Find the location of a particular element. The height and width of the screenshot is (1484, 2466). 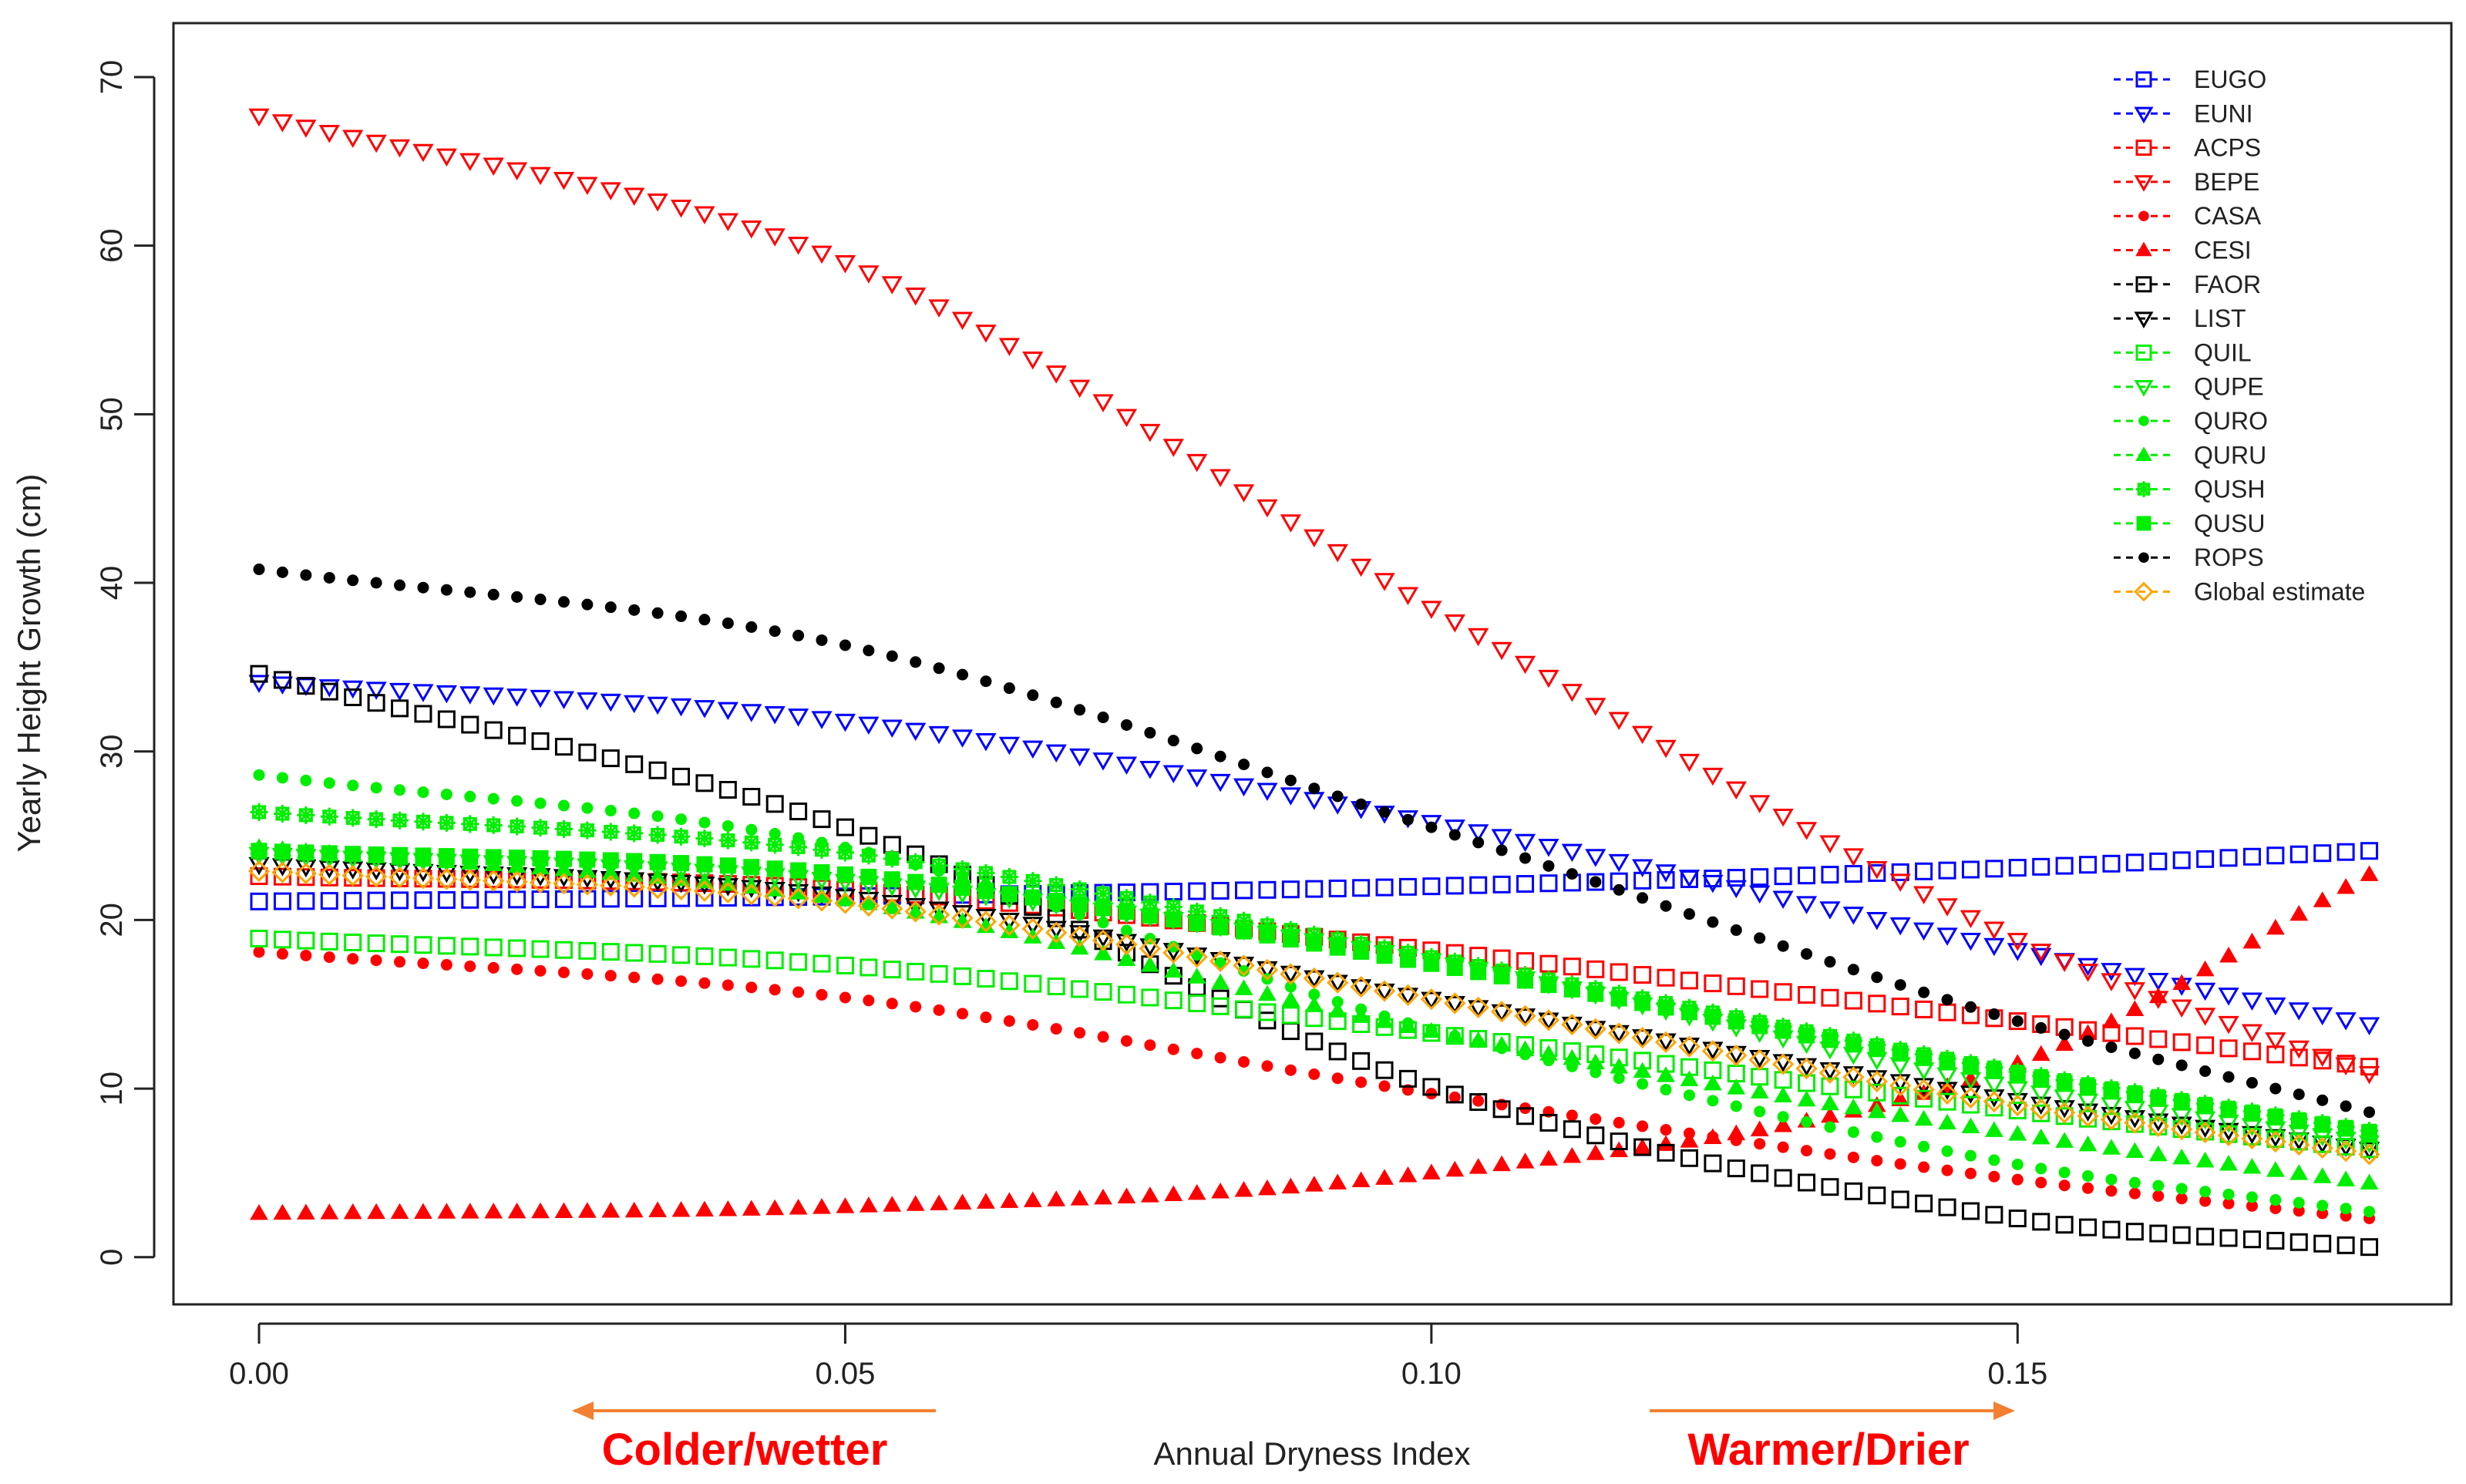

legend-marker is located at coordinates (2144, 388).